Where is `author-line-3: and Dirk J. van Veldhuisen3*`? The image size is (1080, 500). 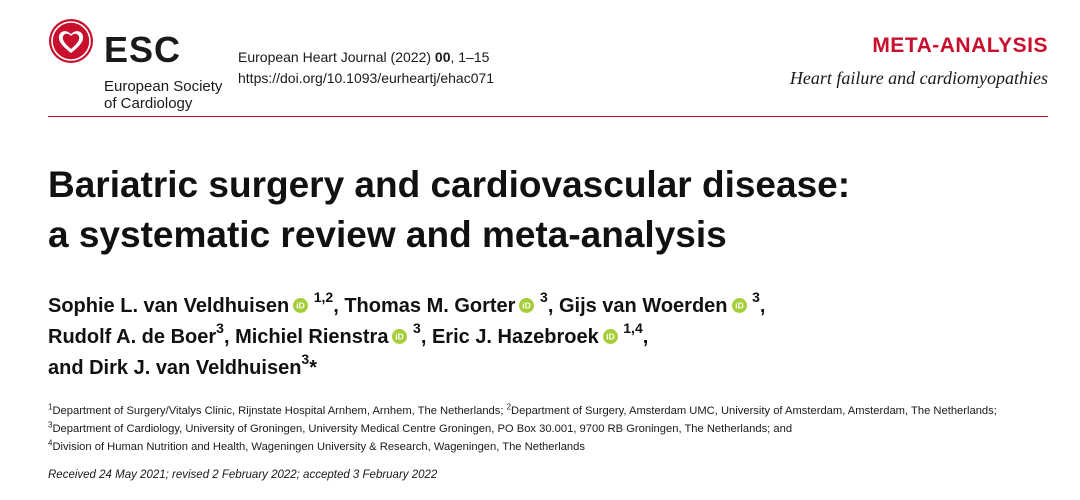 author-line-3: and Dirk J. van Veldhuisen3* is located at coordinates (553, 367).